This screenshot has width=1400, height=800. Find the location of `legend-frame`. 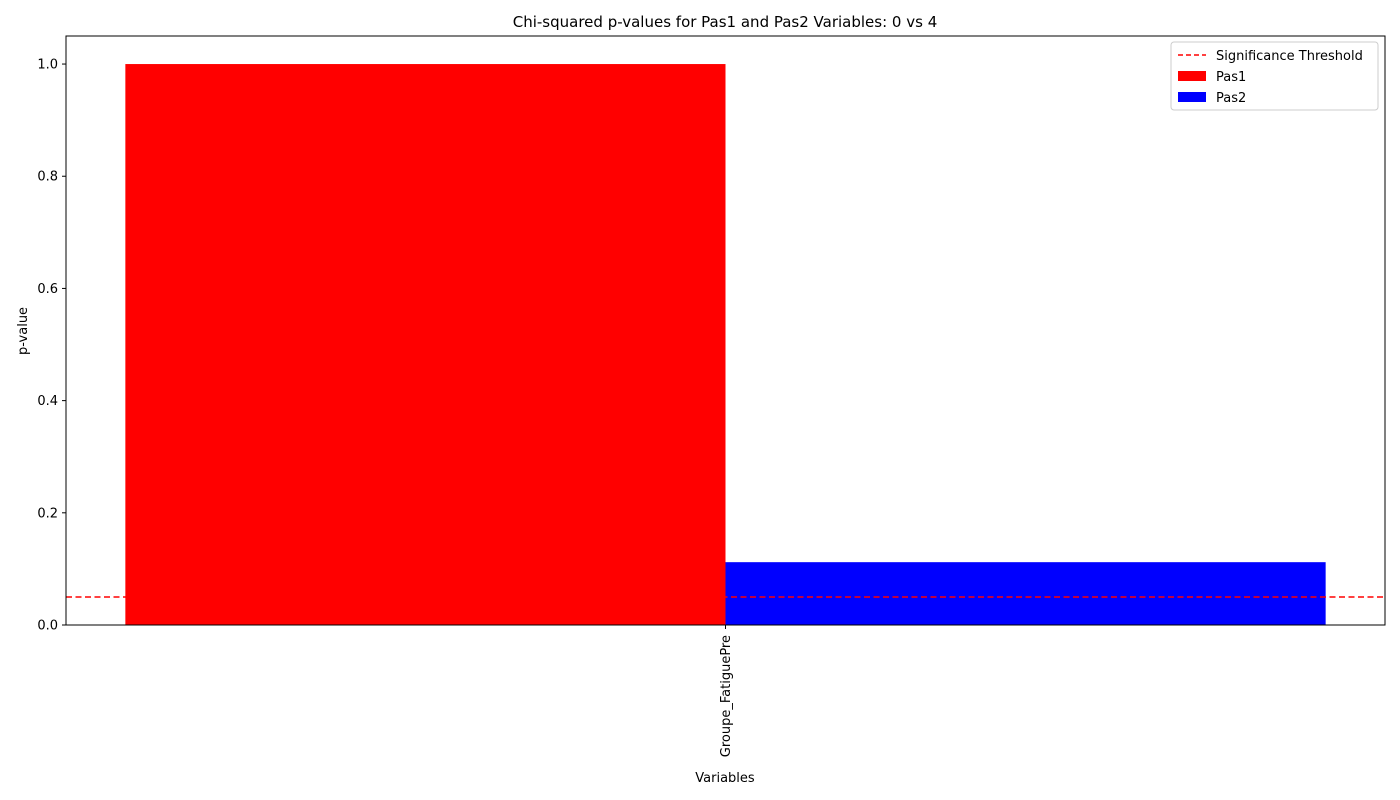

legend-frame is located at coordinates (1274, 76).